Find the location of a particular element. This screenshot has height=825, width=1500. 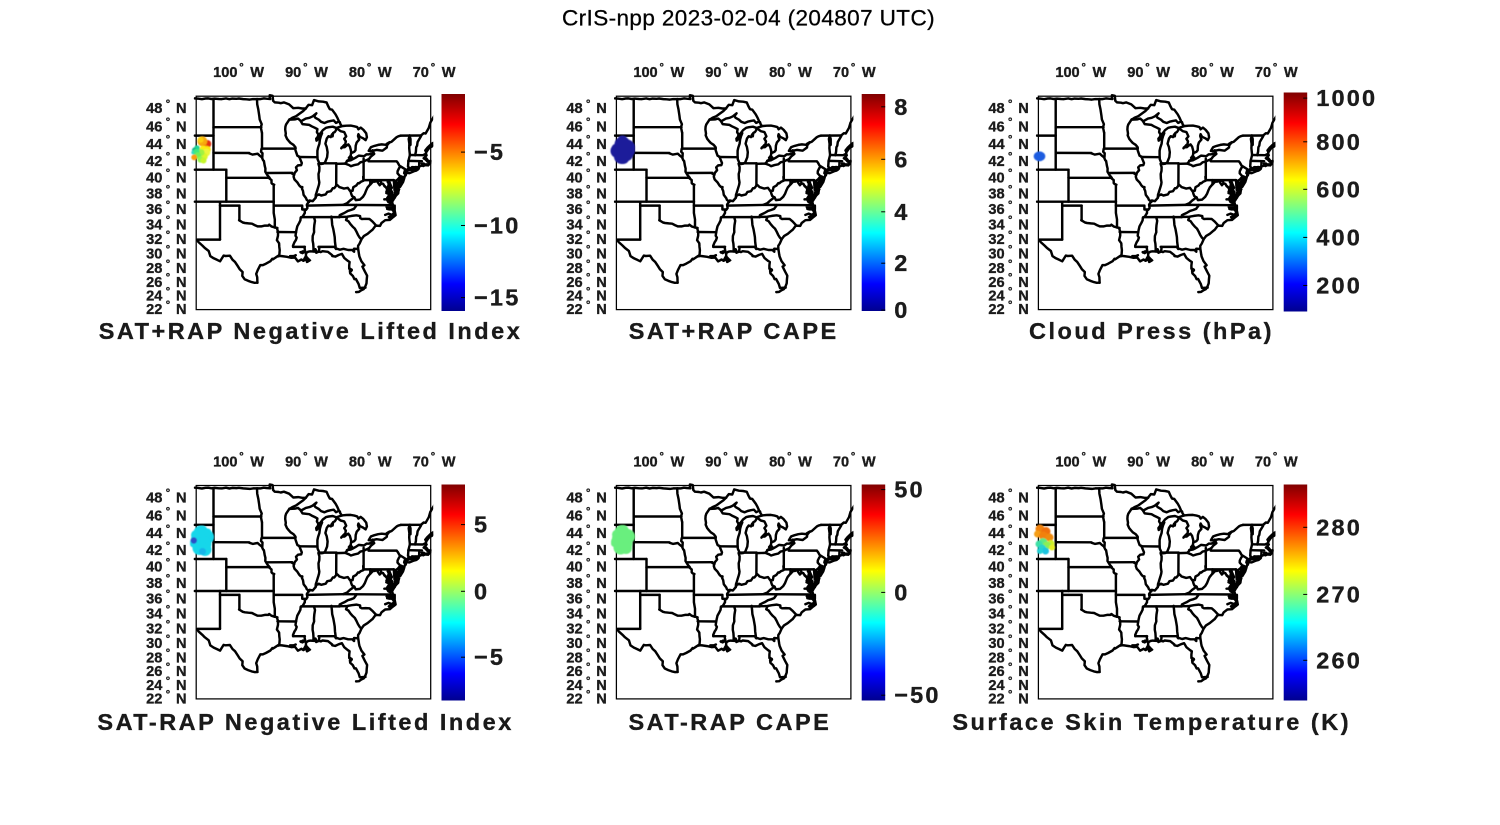

svg-text: 600 is located at coordinates (1339, 189).